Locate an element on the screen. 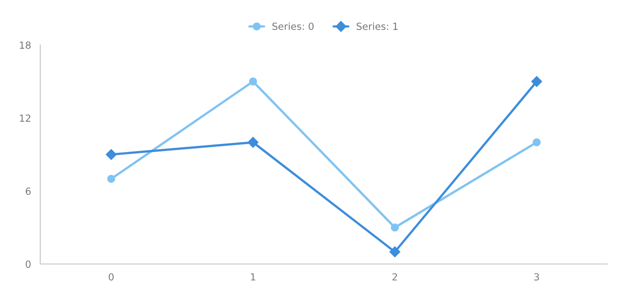 The image size is (620, 300). x-tick-label: 0 is located at coordinates (111, 277).